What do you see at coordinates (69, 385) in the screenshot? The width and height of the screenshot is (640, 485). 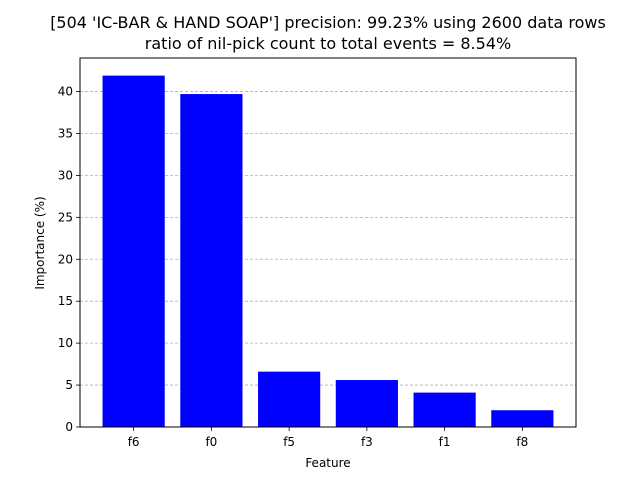 I see `y-tick-label: 5` at bounding box center [69, 385].